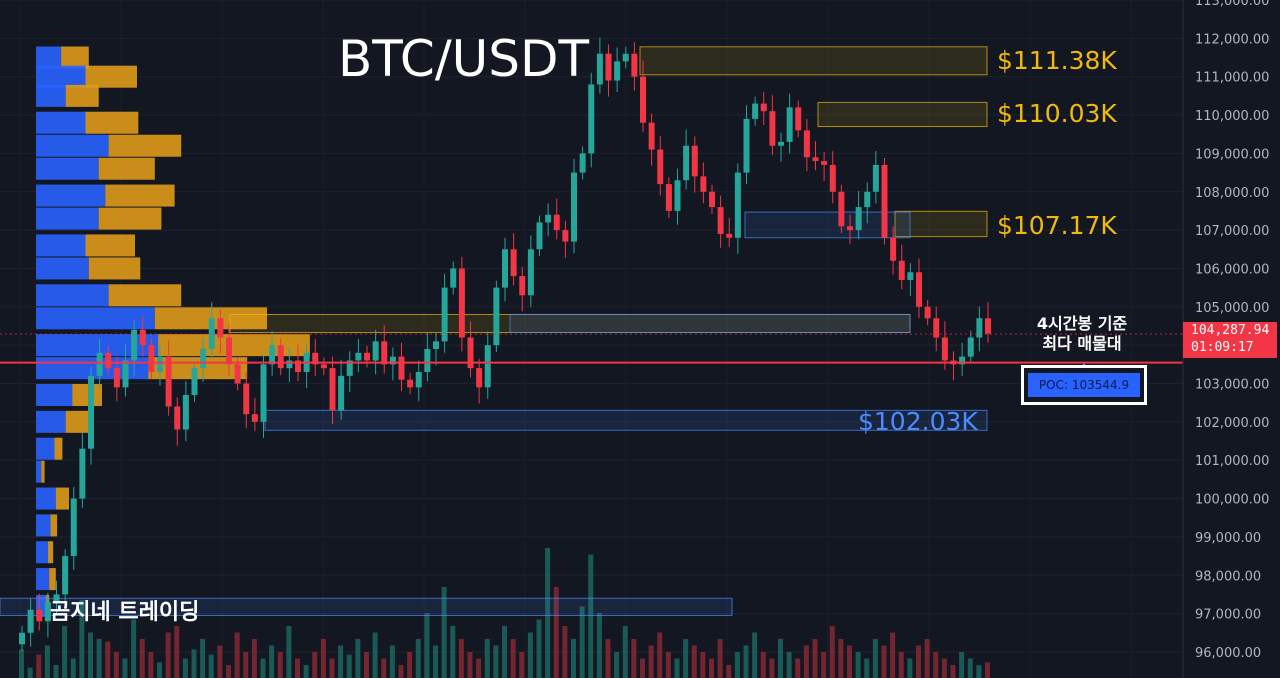 The image size is (1280, 678). I want to click on current-price-tag: 104,287.94 01:09:17, so click(1230, 340).